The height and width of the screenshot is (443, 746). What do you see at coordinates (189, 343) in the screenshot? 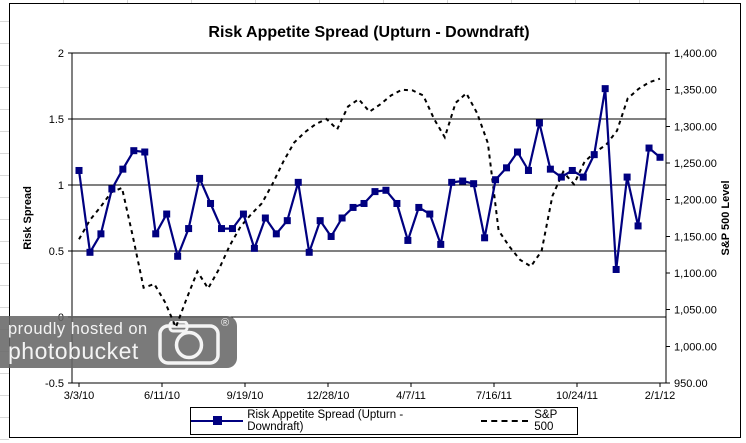
I see `camera-icon` at bounding box center [189, 343].